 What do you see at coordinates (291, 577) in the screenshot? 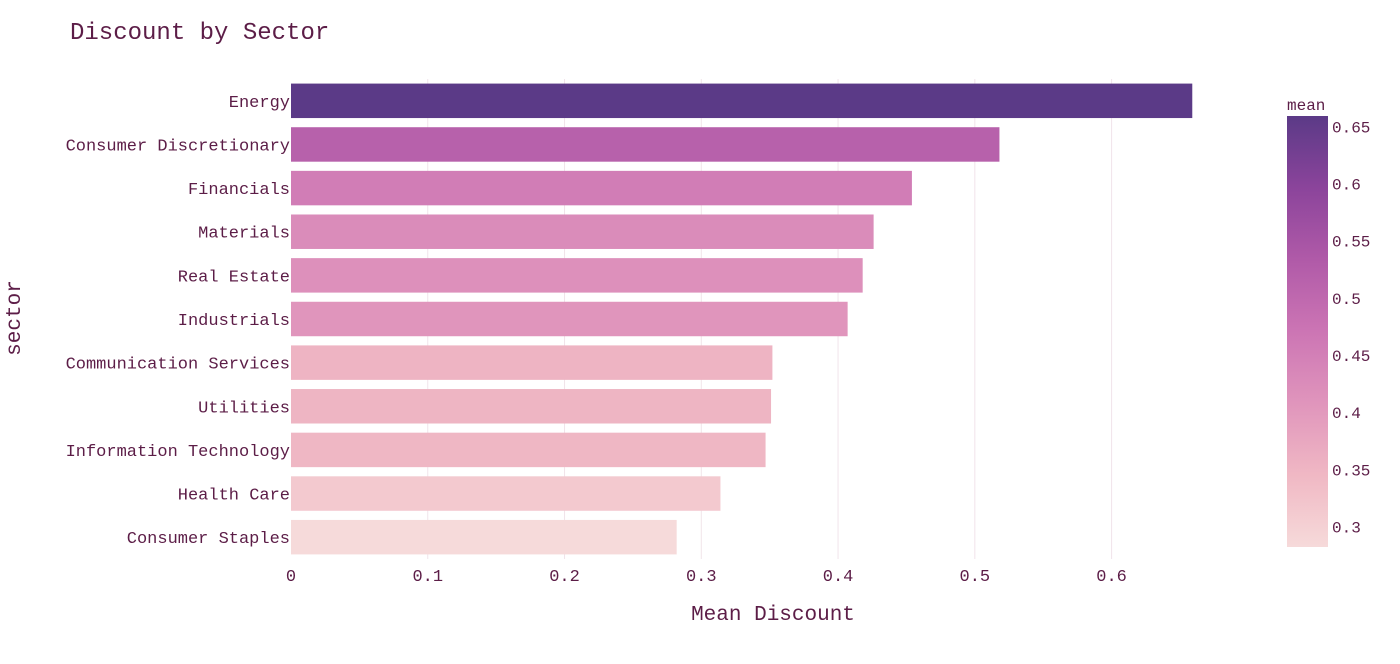
I see `x-tick-label: 0` at bounding box center [291, 577].